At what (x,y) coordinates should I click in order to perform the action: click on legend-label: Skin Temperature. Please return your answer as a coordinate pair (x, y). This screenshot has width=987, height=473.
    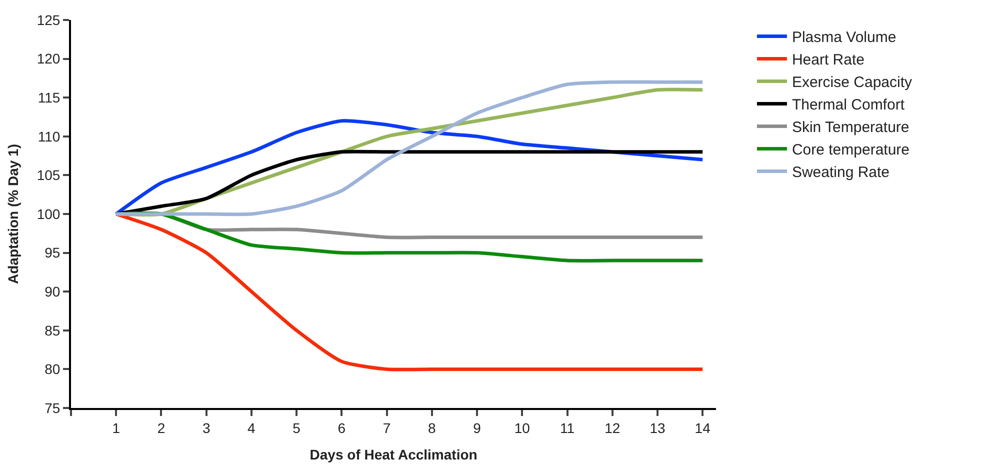
    Looking at the image, I should click on (851, 127).